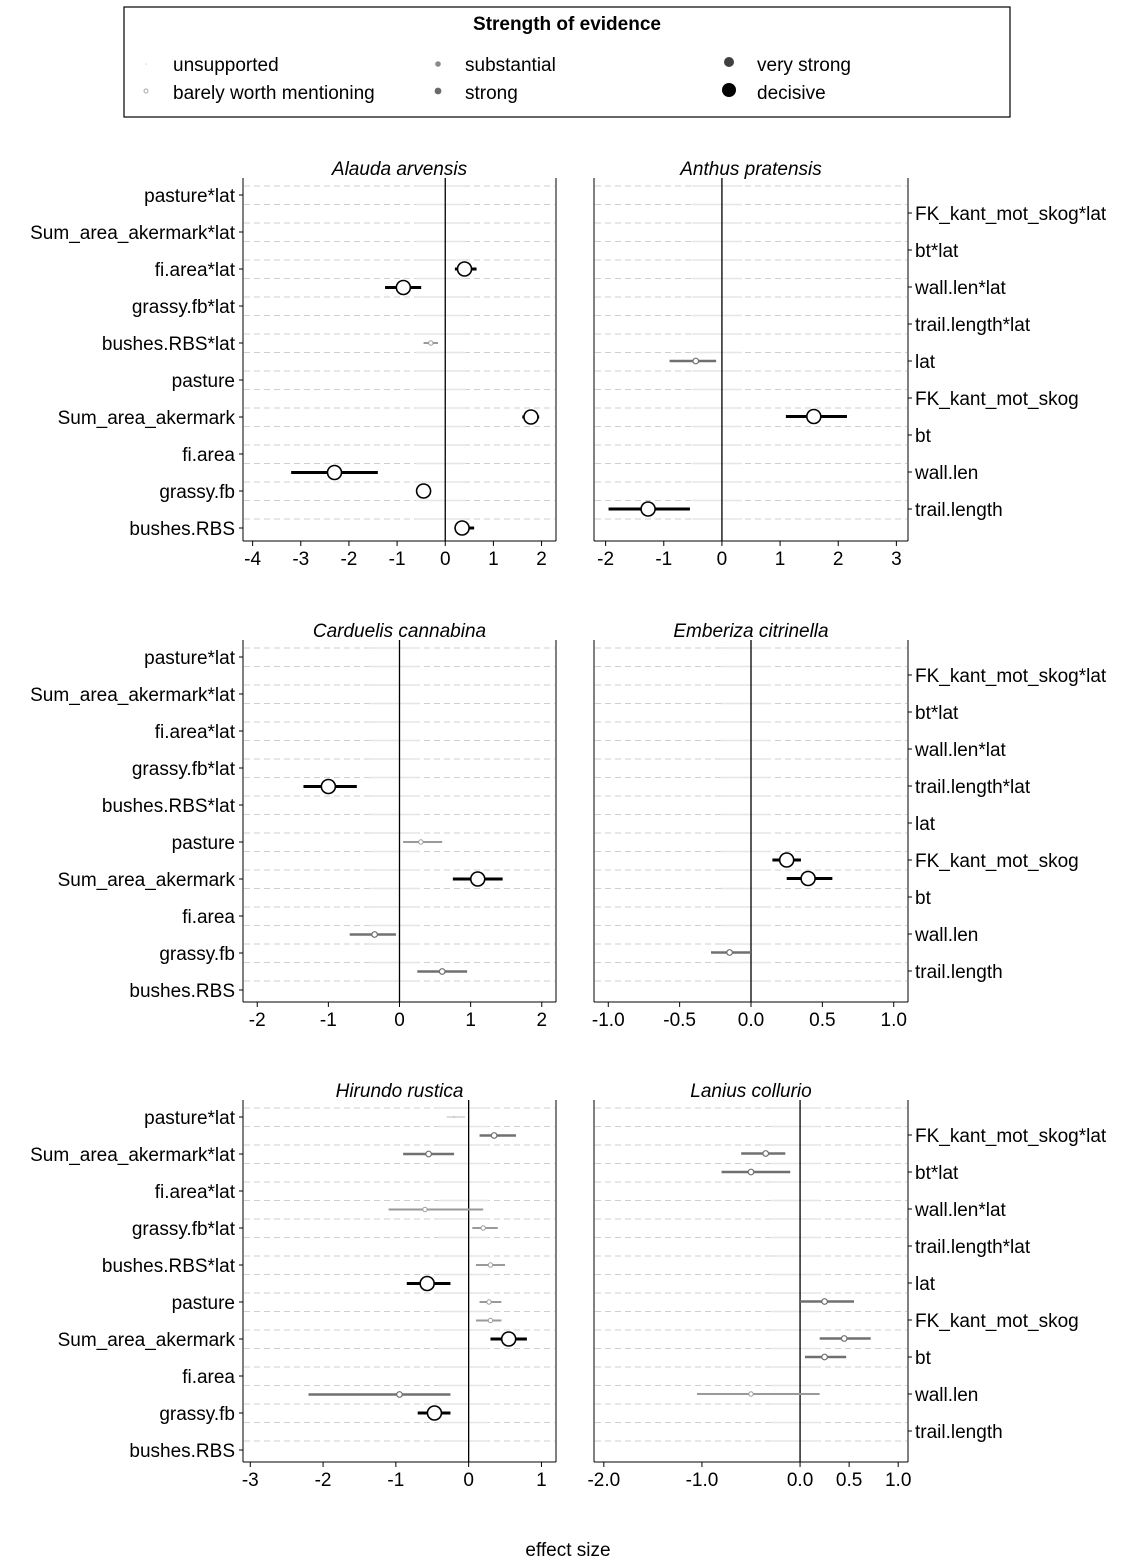  I want to click on x-tick-label: -1.0, so click(702, 1480).